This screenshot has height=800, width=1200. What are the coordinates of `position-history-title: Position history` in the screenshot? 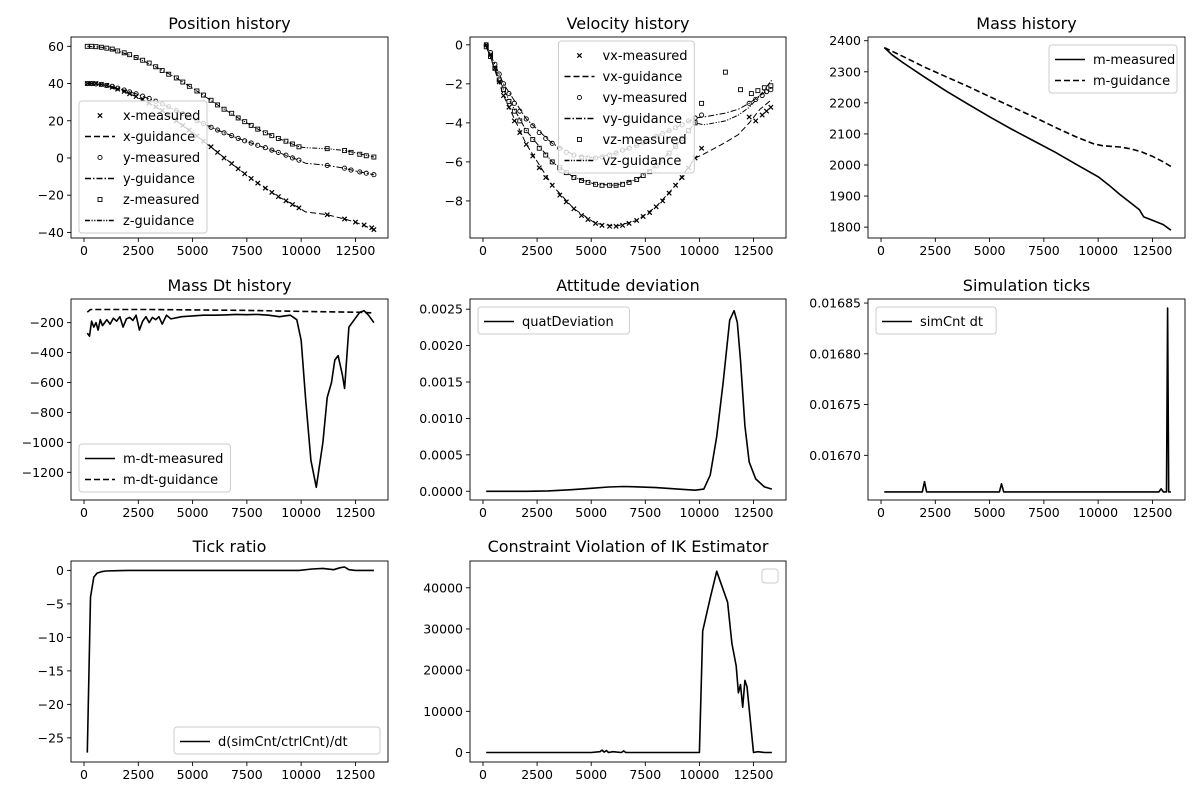 It's located at (229, 23).